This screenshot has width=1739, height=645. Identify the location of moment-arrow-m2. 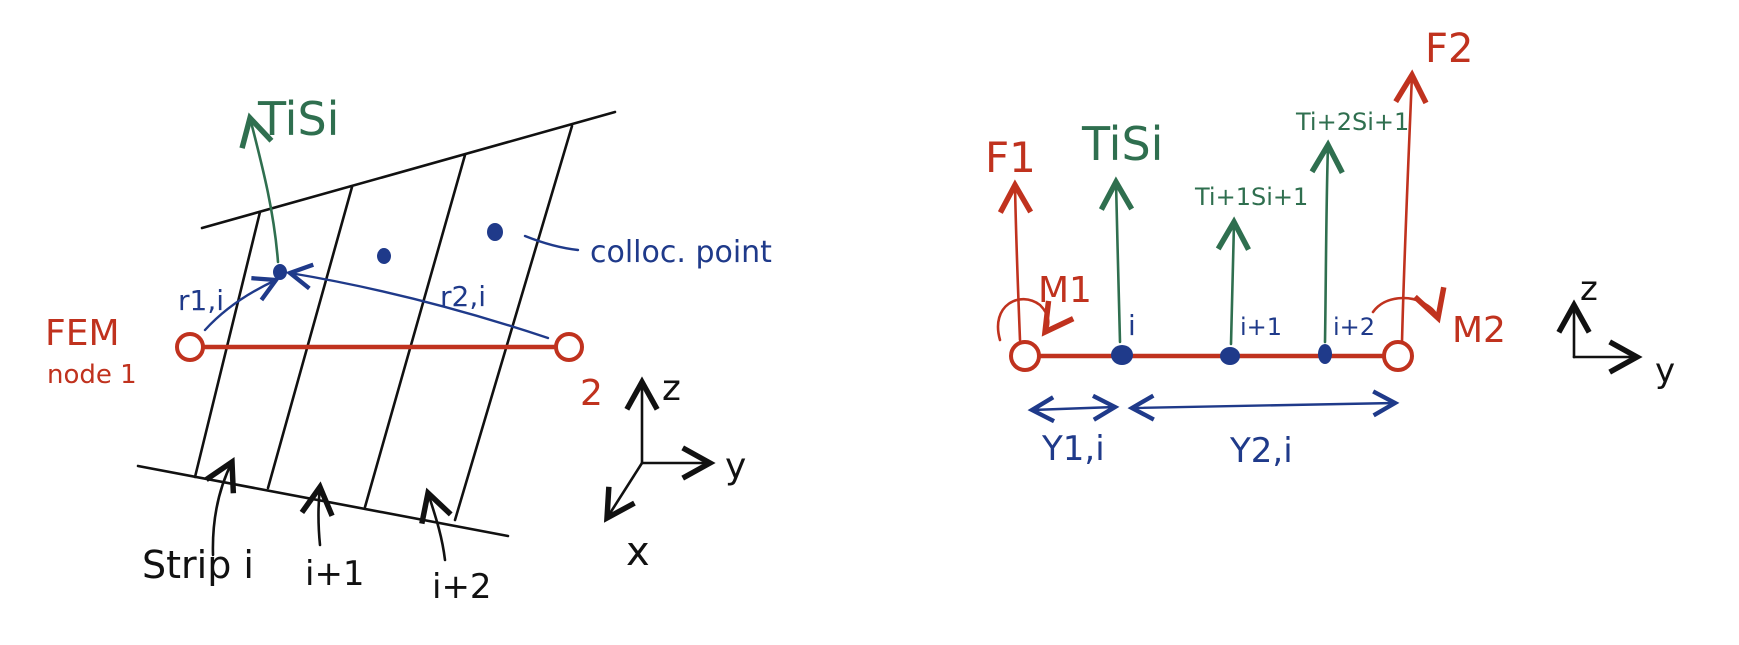
(1409, 305).